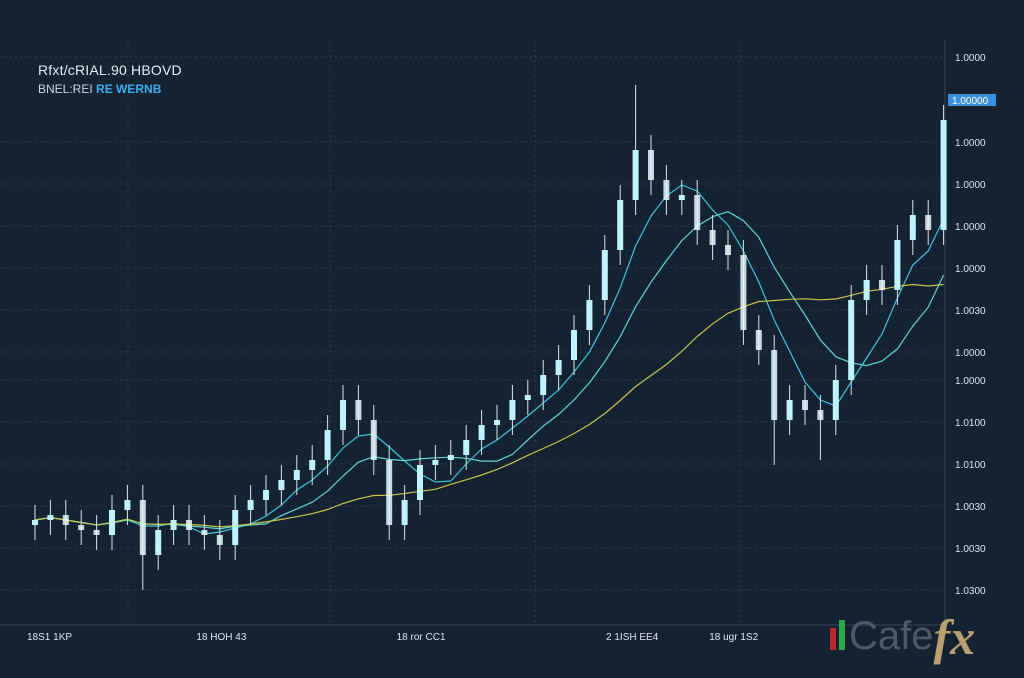 This screenshot has height=678, width=1024. What do you see at coordinates (891, 636) in the screenshot?
I see `logo-text-cafe: Cafe` at bounding box center [891, 636].